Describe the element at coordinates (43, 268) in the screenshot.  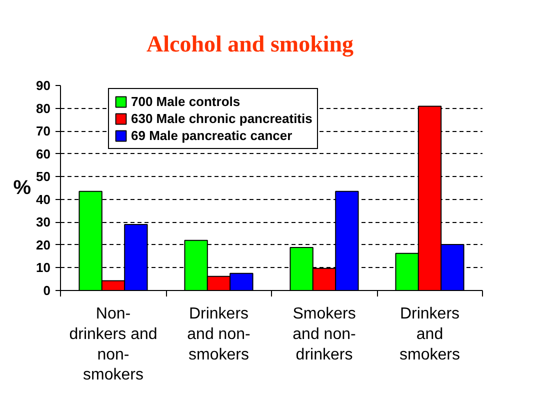
I see `y-tick-label: 10` at that location.